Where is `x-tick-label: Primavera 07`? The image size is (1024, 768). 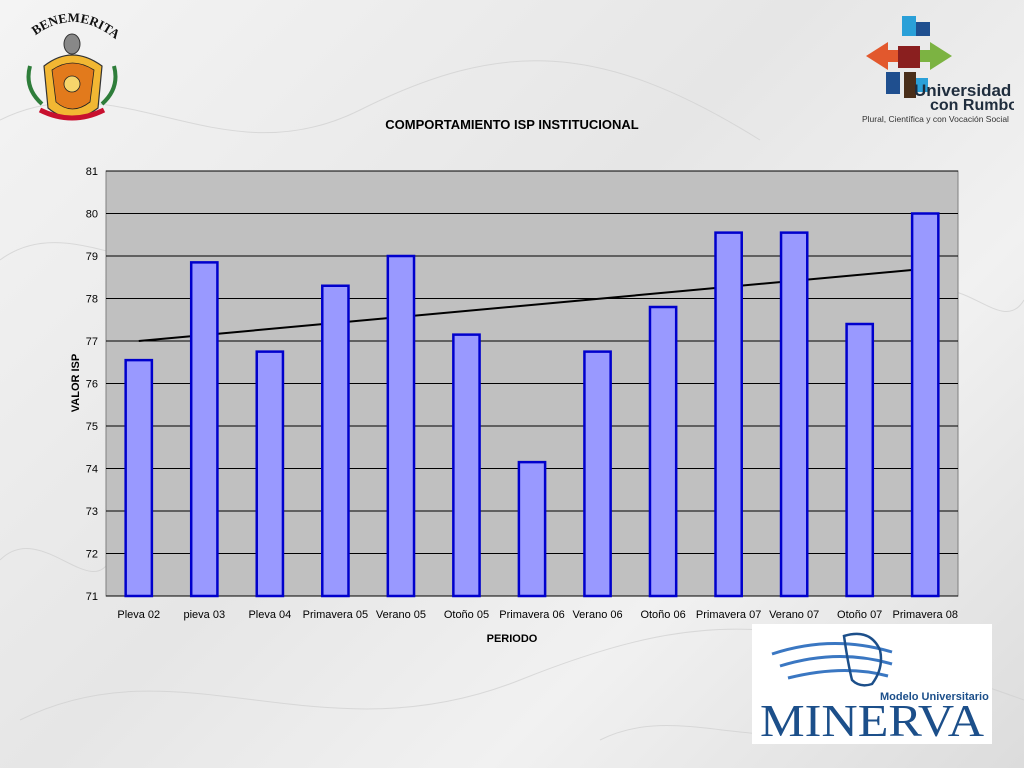
x-tick-label: Primavera 07 is located at coordinates (728, 615).